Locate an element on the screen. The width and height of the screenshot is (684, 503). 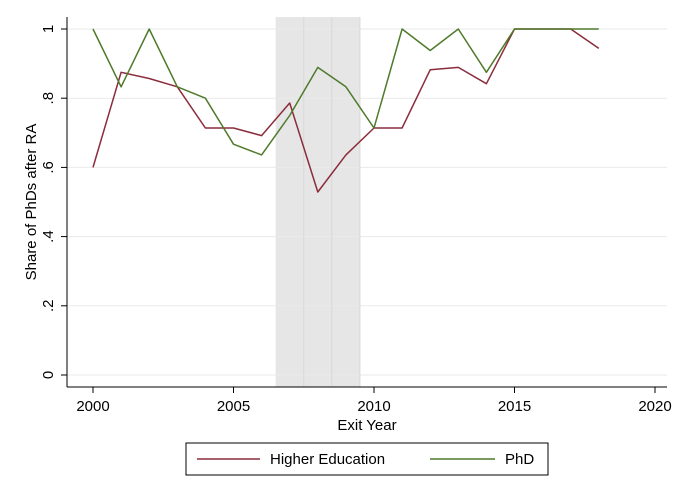
y-tick-label: .6 is located at coordinates (48, 167).